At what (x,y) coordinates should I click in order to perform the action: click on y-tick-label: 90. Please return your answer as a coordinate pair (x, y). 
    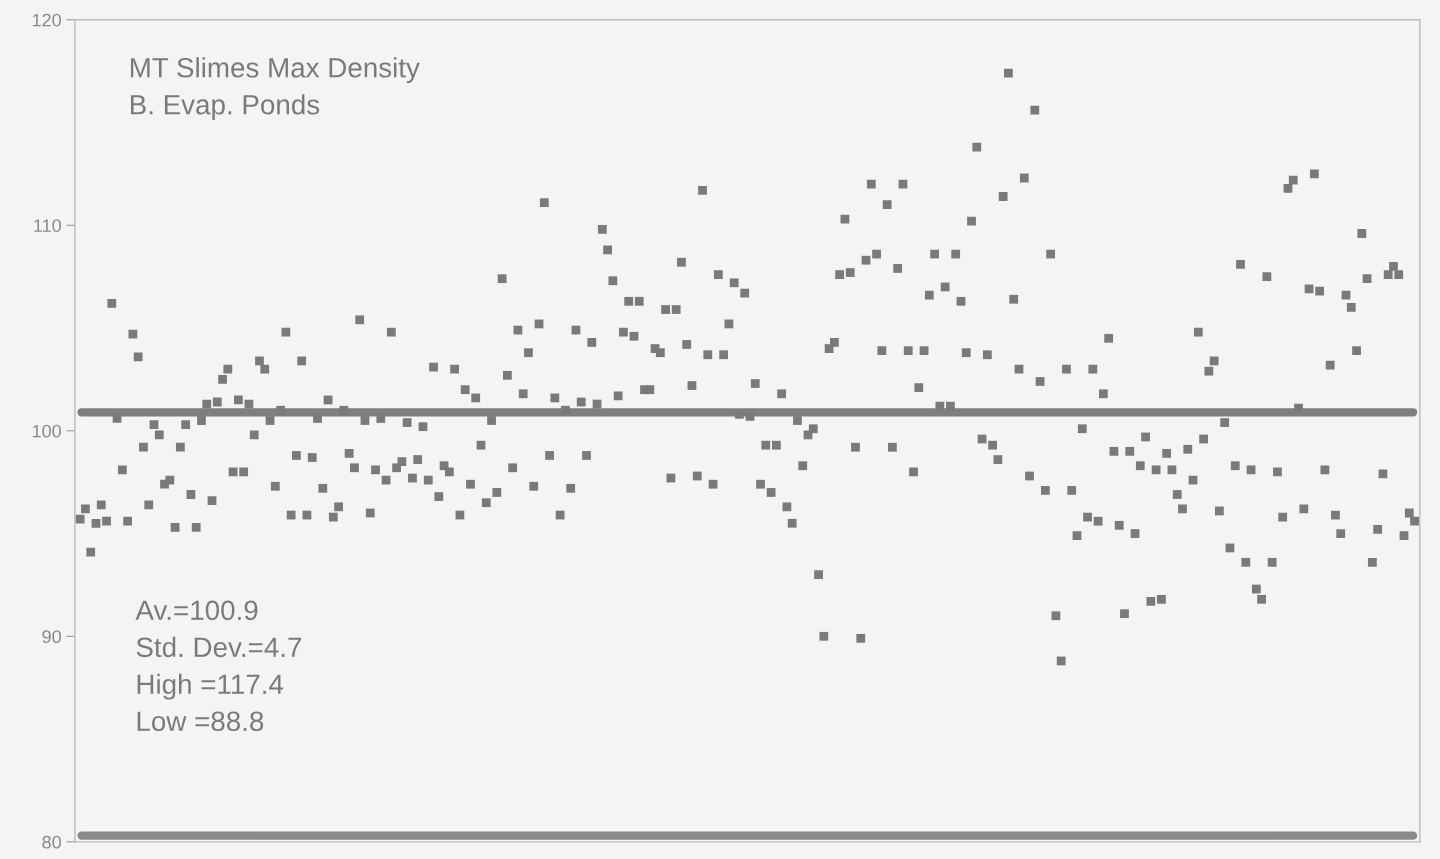
    Looking at the image, I should click on (51, 637).